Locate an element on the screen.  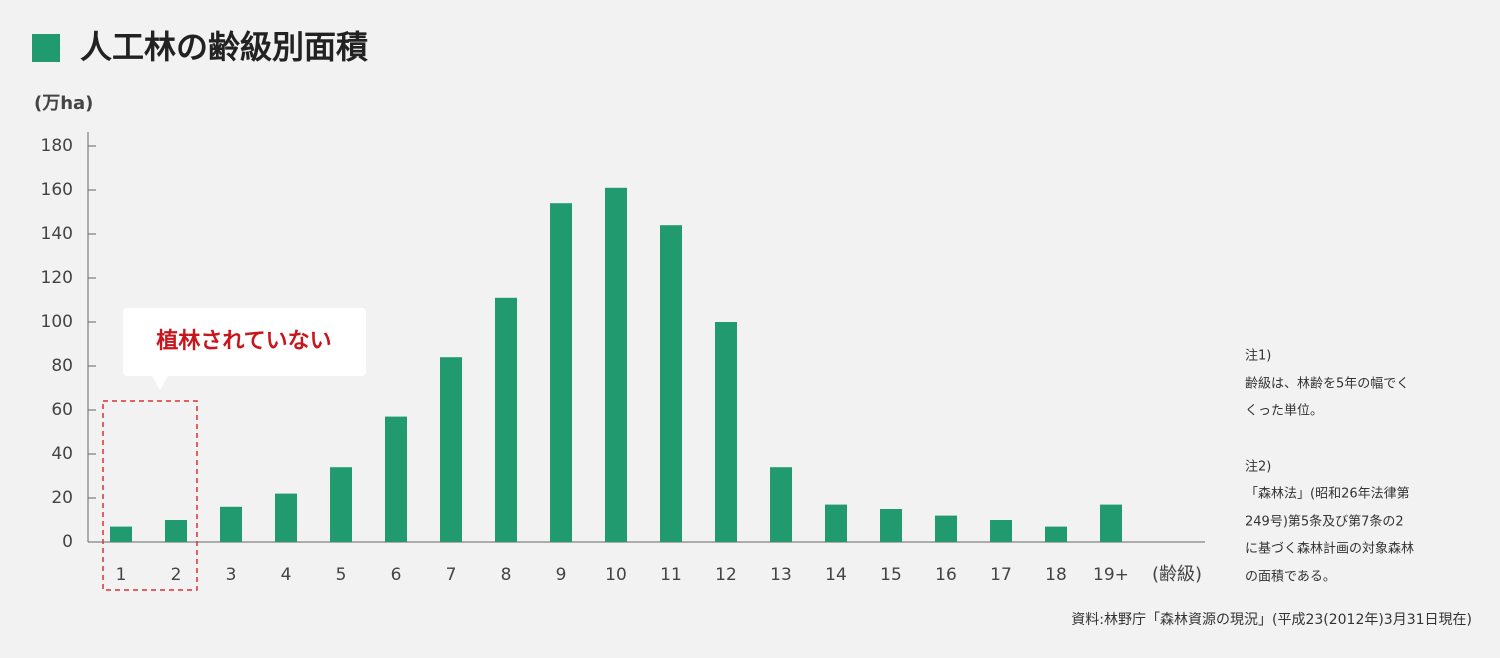
x-tick-label: 9 is located at coordinates (561, 575).